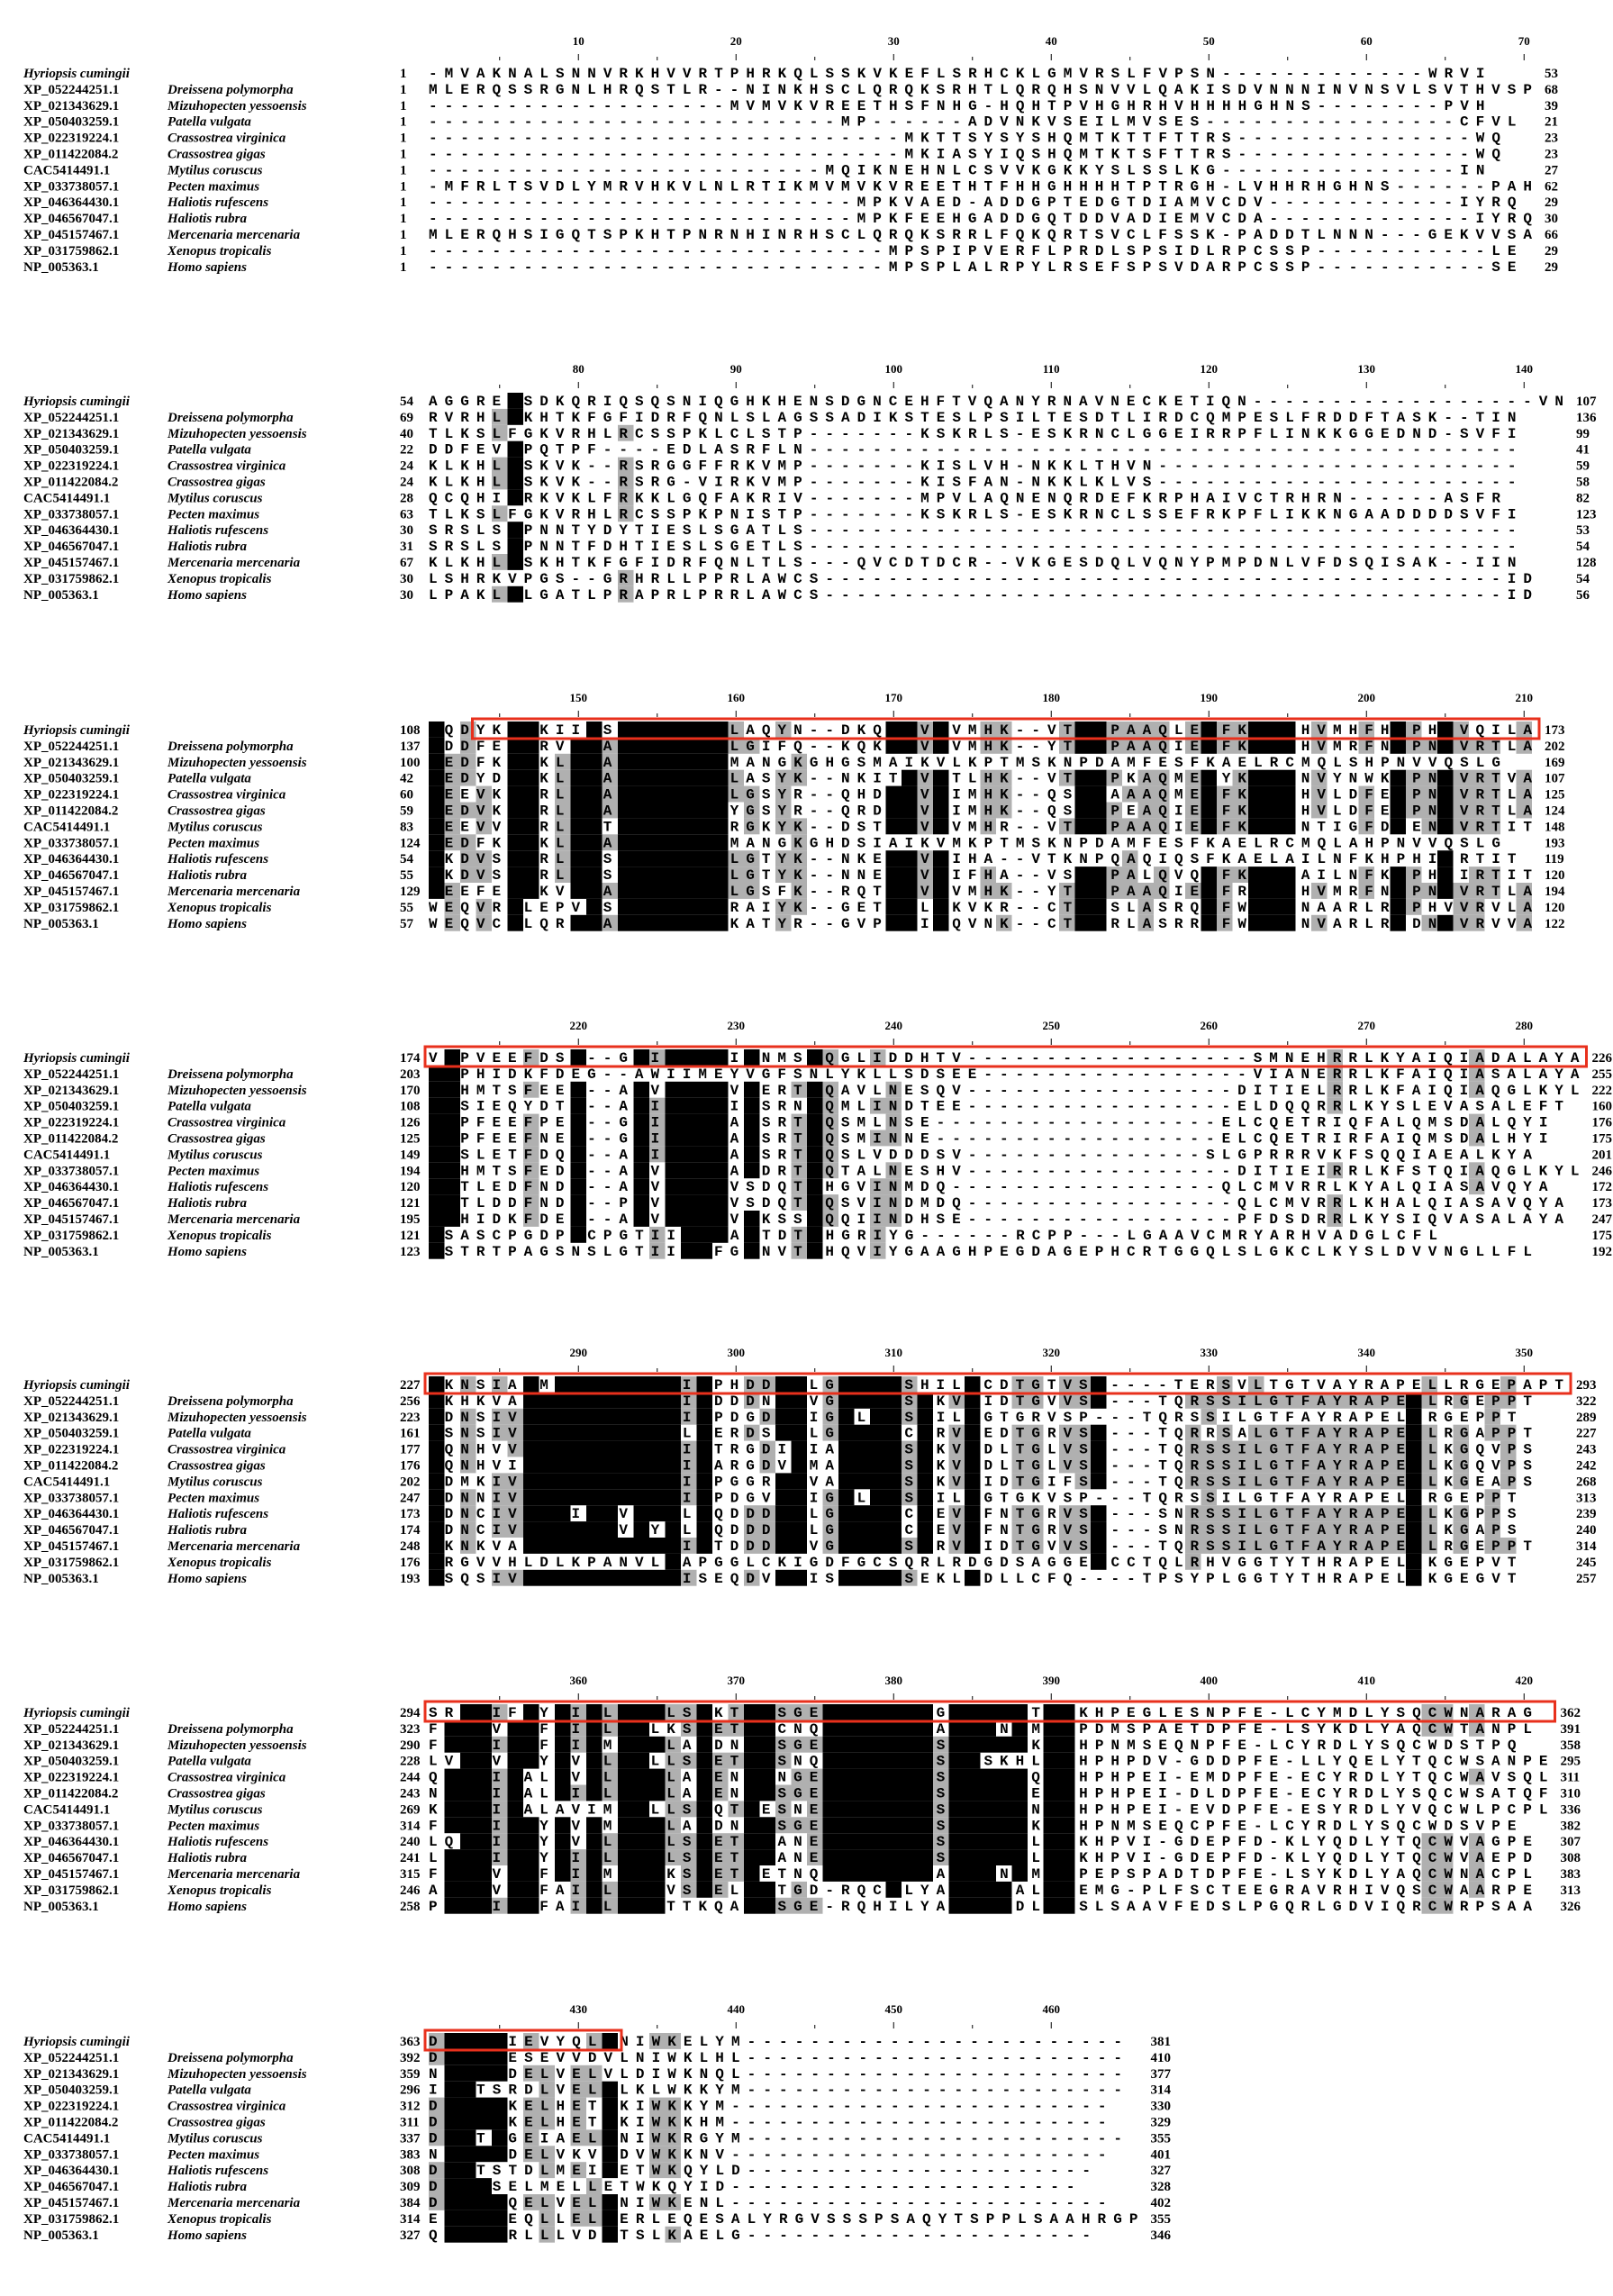  I want to click on accession-label: Hyriopsis cumingii, so click(77, 74).